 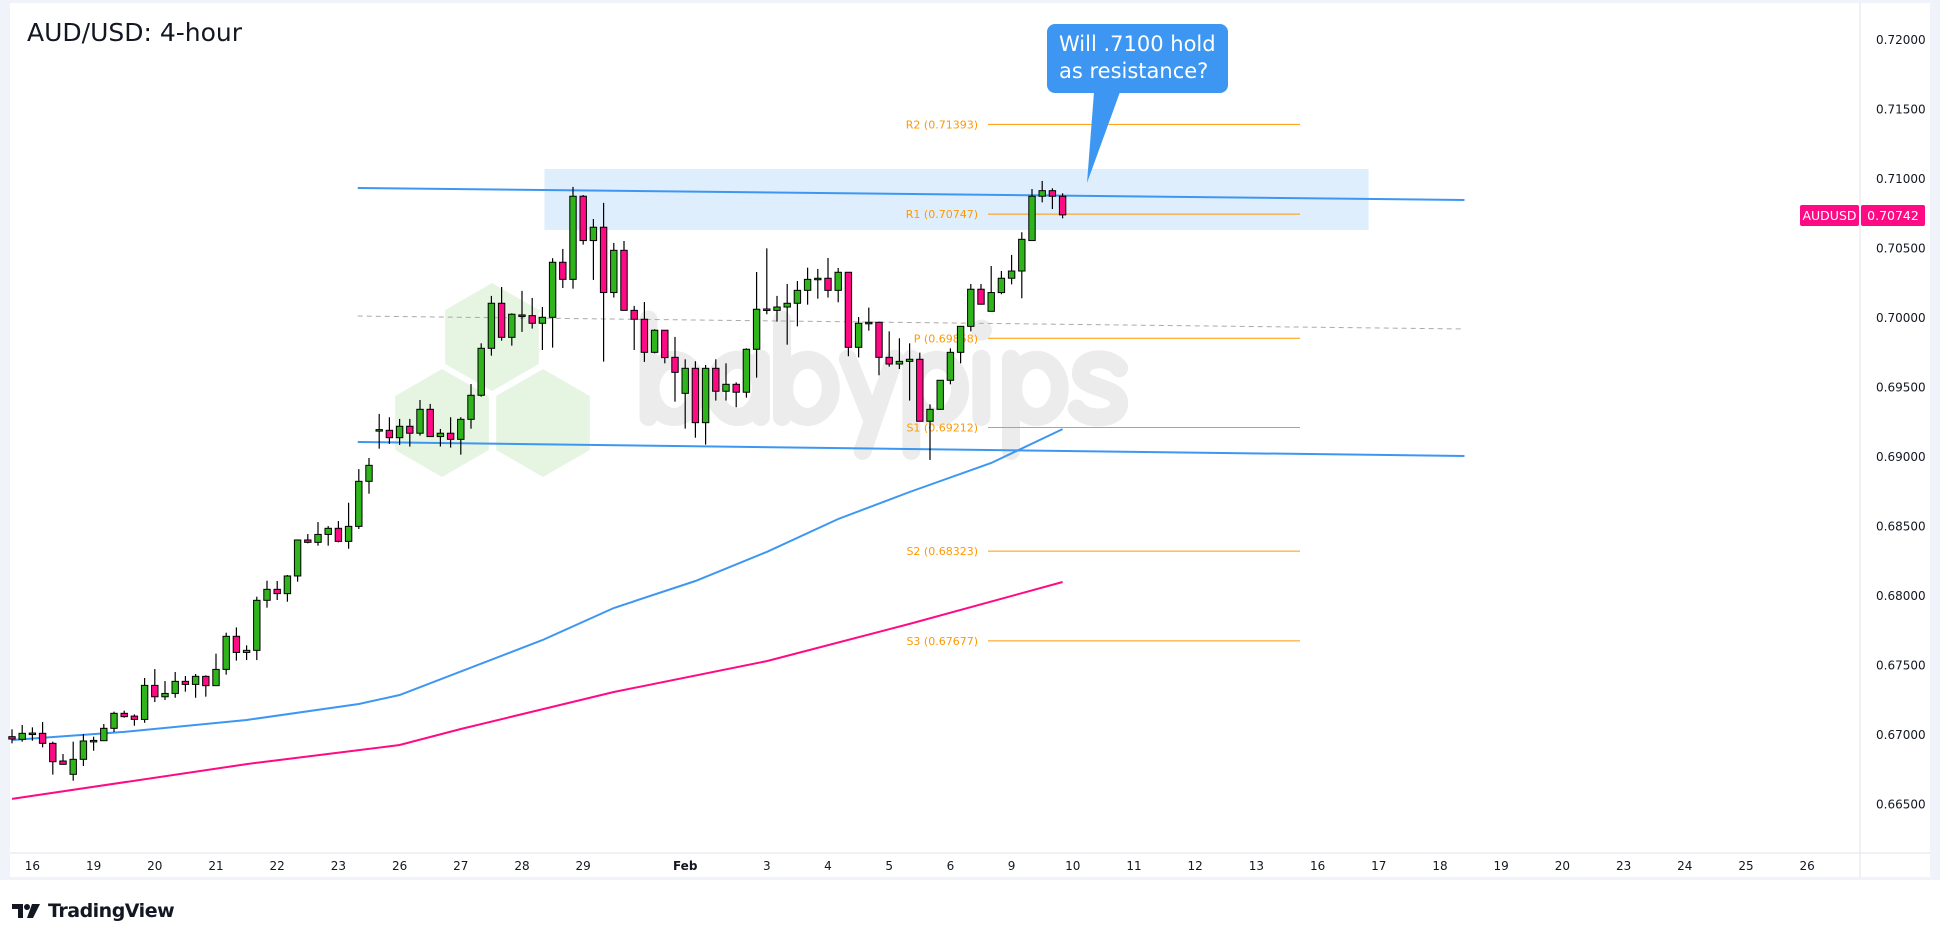 What do you see at coordinates (1901, 527) in the screenshot?
I see `price-tick-label: 0.68500` at bounding box center [1901, 527].